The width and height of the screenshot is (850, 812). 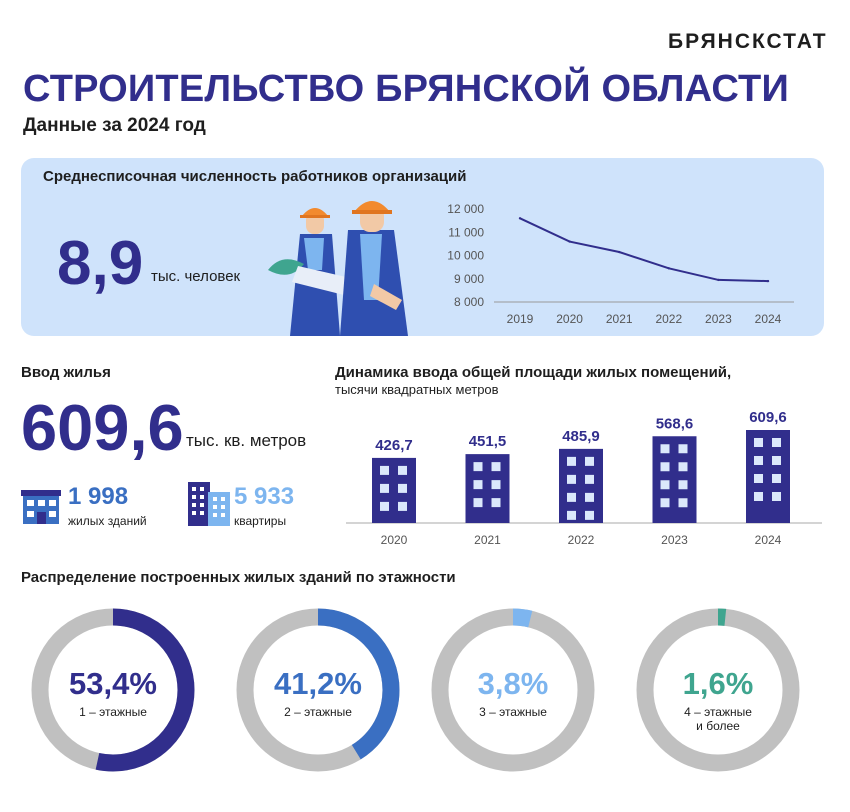 I want to click on apartment-tower-icon, so click(x=209, y=504).